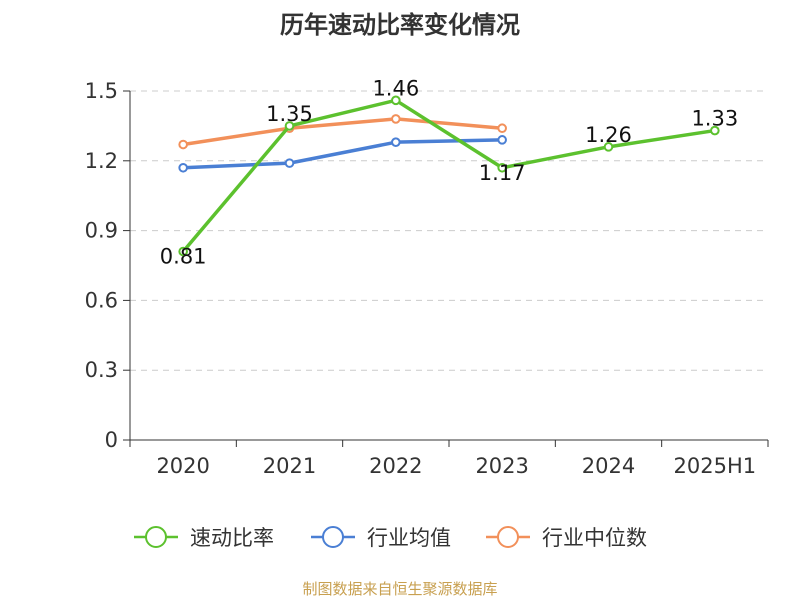 This screenshot has height=600, width=800. What do you see at coordinates (289, 466) in the screenshot?
I see `x-tick-label: 2021` at bounding box center [289, 466].